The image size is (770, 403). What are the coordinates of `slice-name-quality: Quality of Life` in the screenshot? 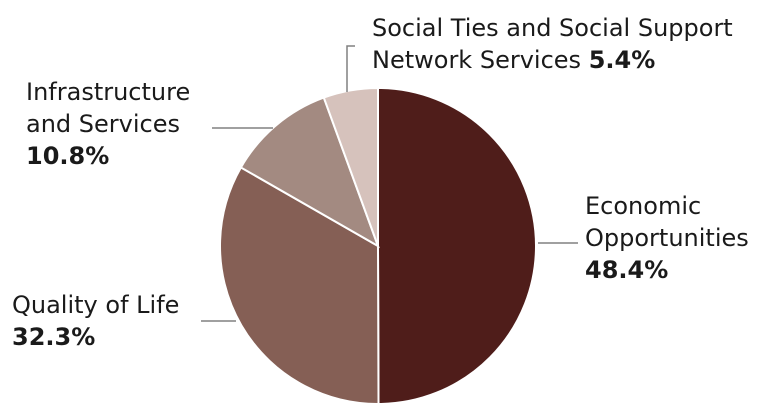 It's located at (96, 305).